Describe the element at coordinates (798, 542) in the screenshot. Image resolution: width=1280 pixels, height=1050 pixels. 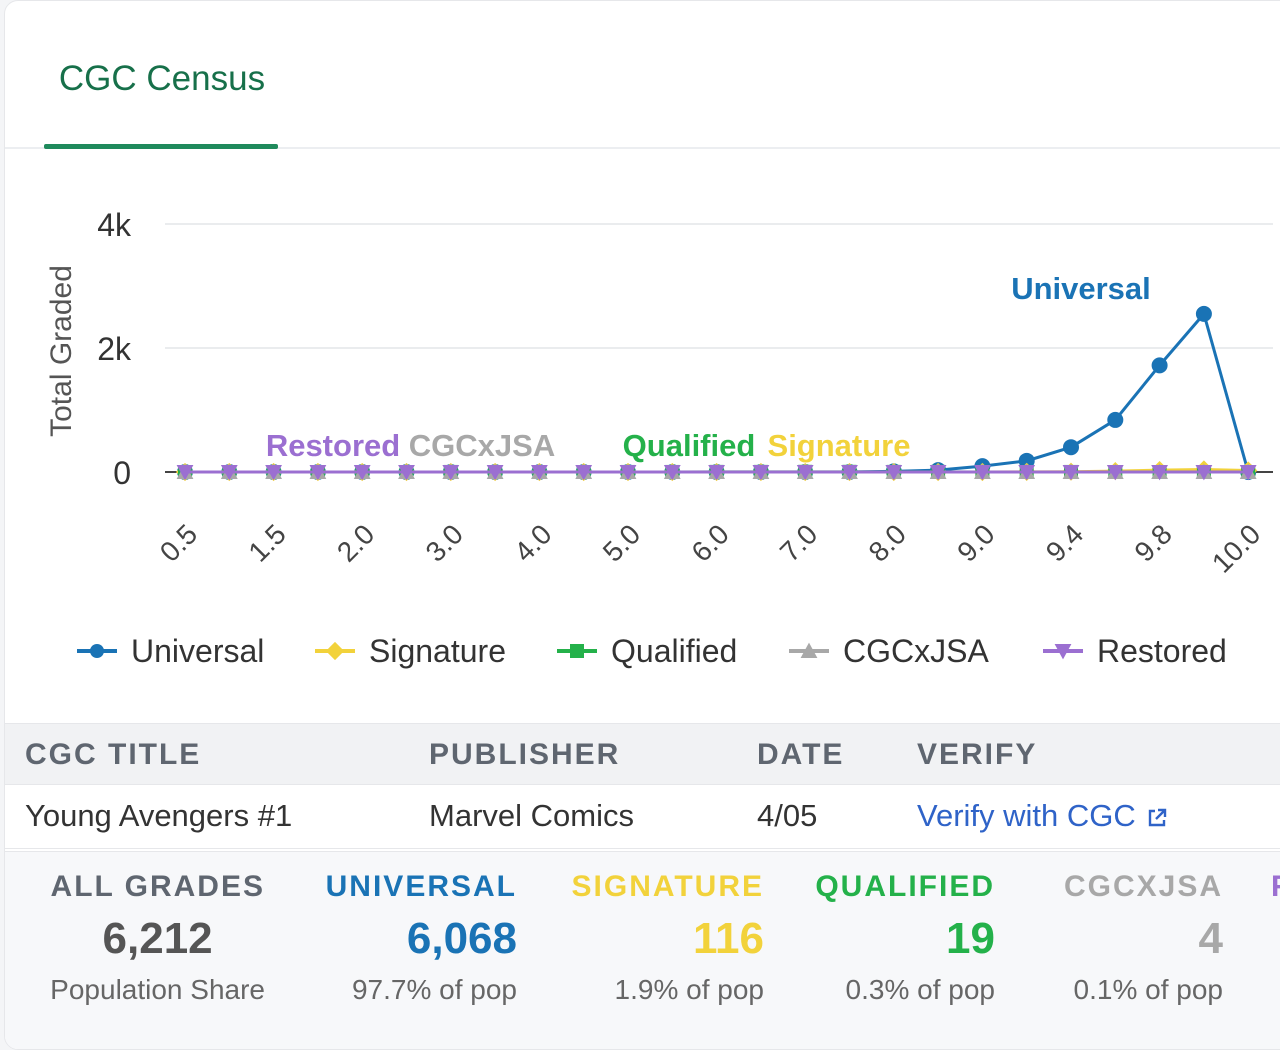
I see `x-tick-label: 7.0` at that location.